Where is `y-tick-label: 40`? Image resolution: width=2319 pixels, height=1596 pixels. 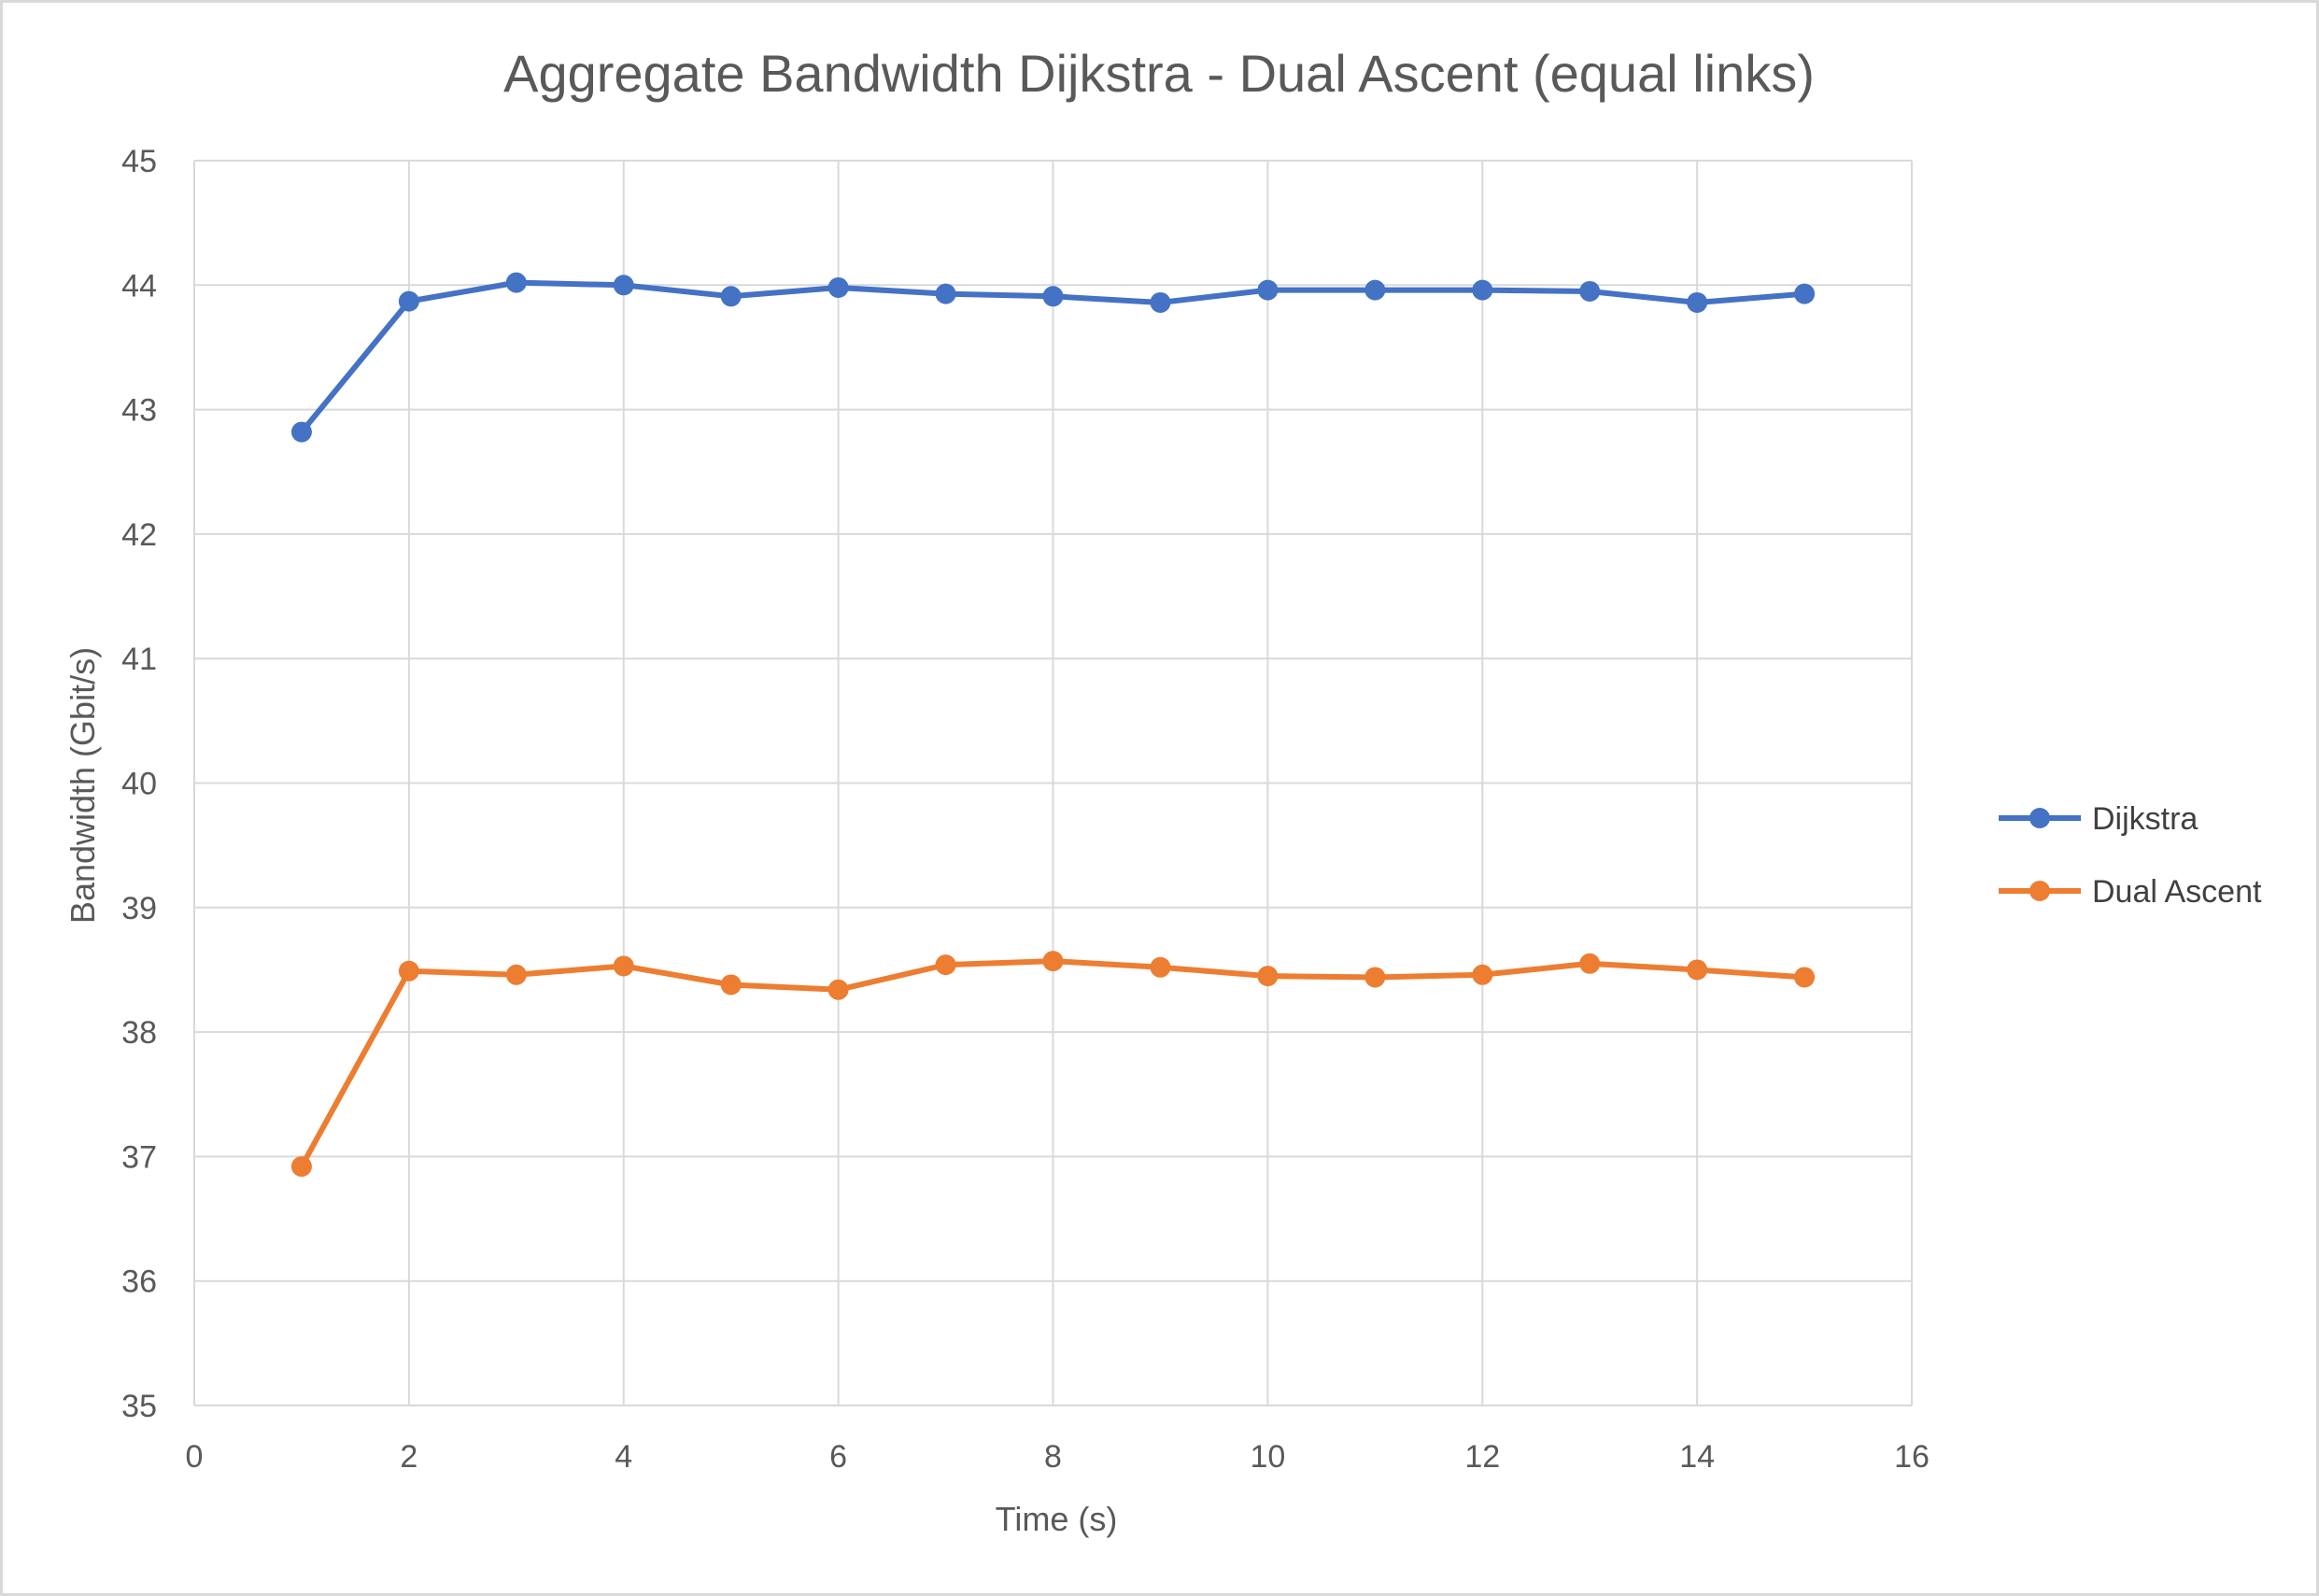
y-tick-label: 40 is located at coordinates (139, 784).